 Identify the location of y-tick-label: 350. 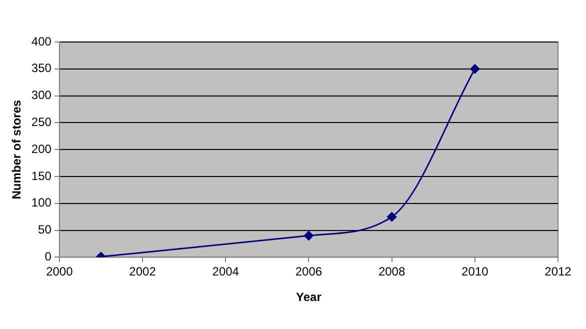
(41, 68).